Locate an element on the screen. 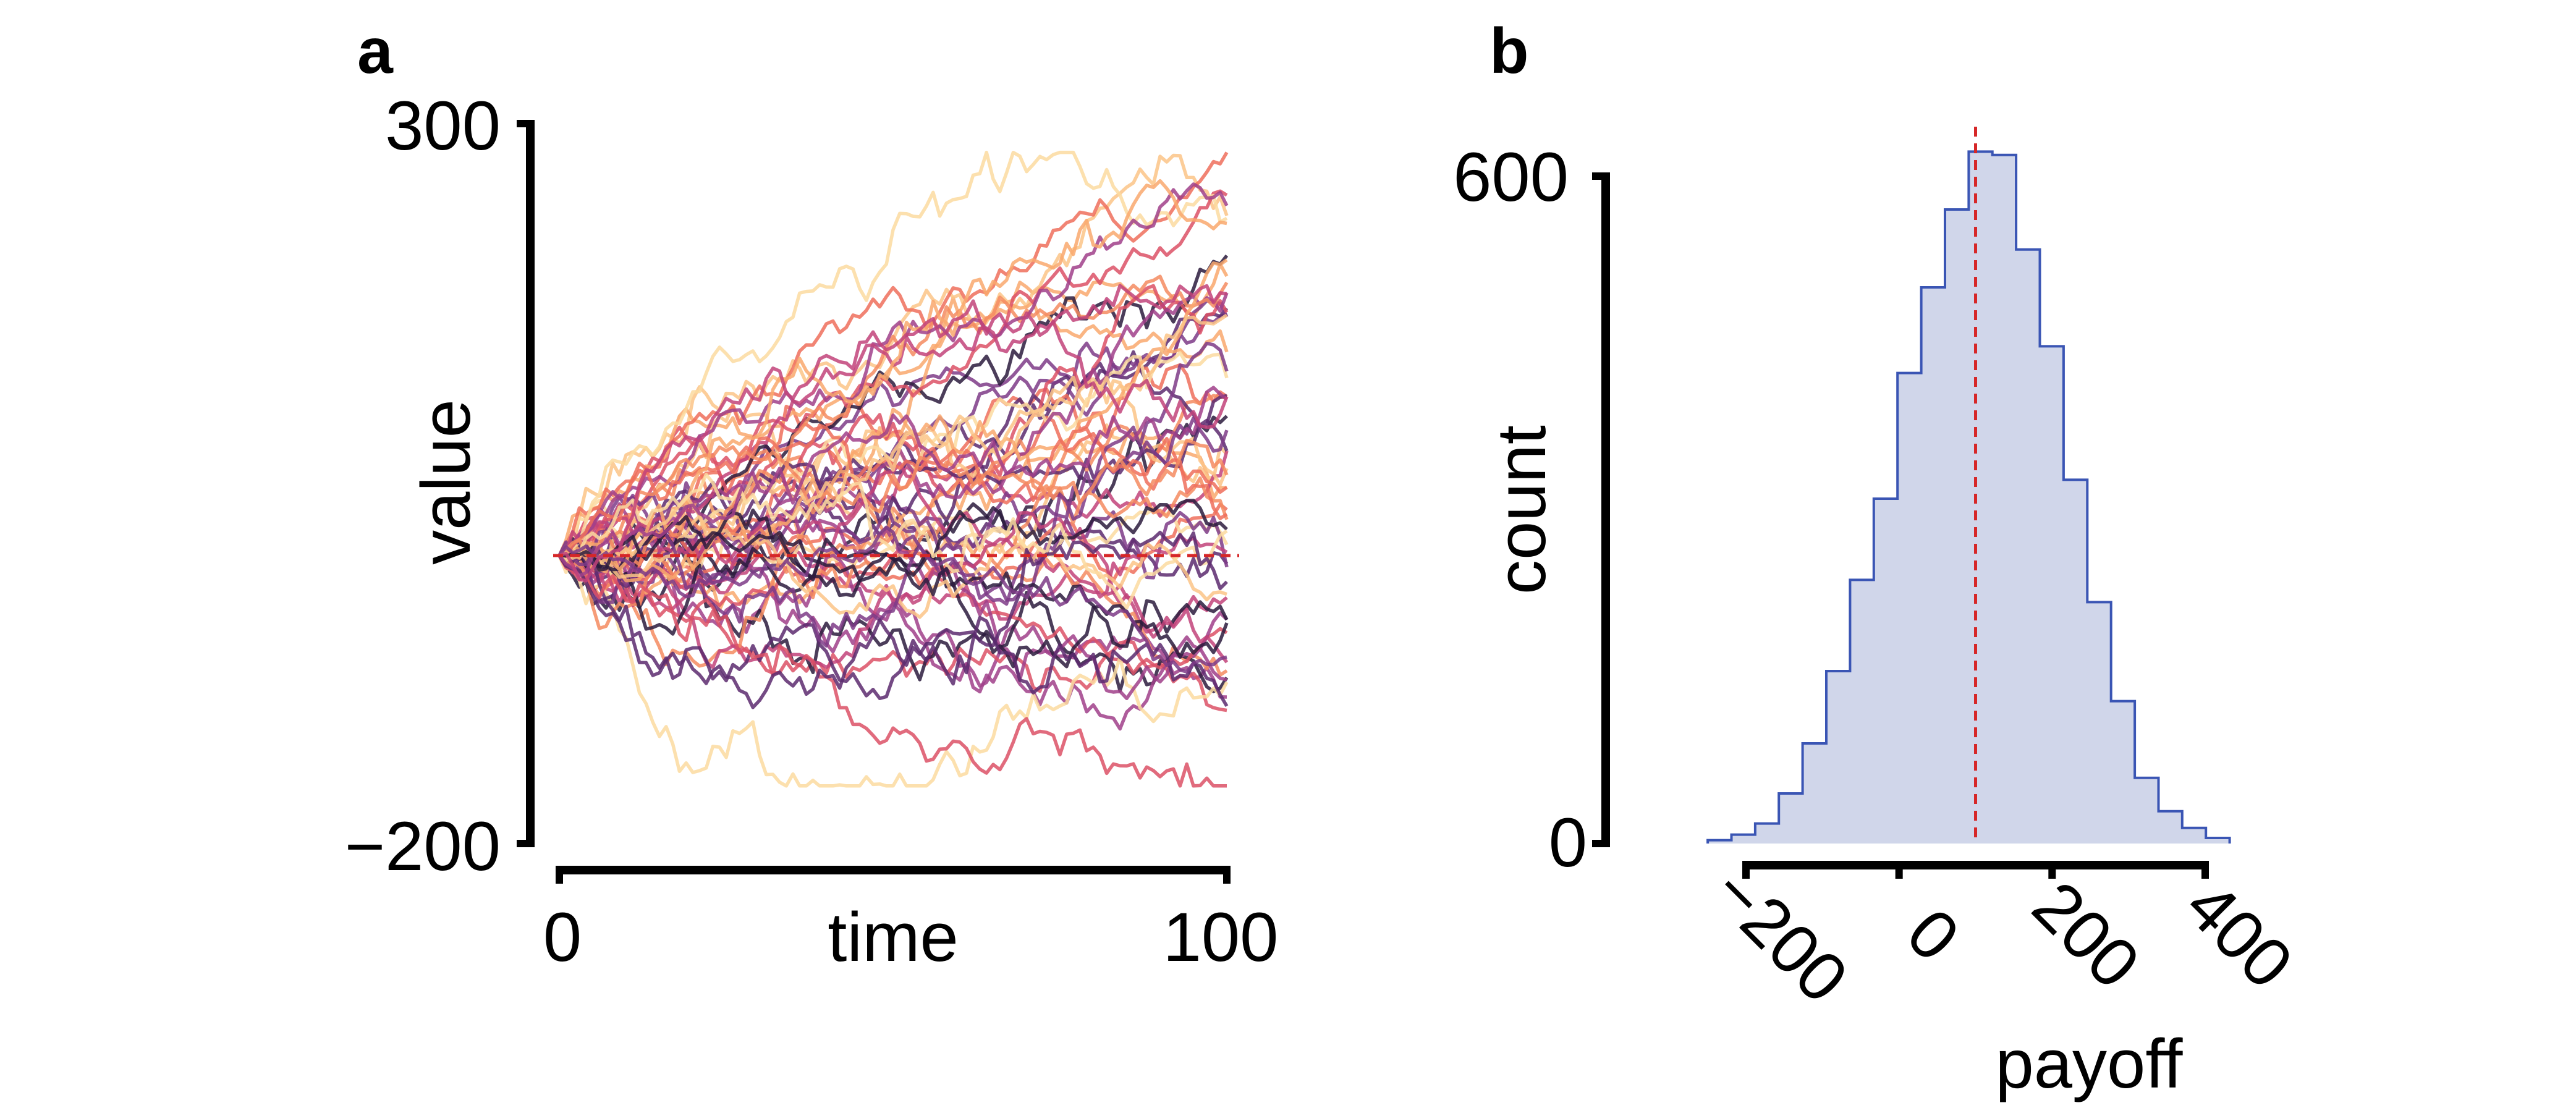 Image resolution: width=2576 pixels, height=1108 pixels. panel-b-y-tick-label-600: 600 is located at coordinates (1511, 177).